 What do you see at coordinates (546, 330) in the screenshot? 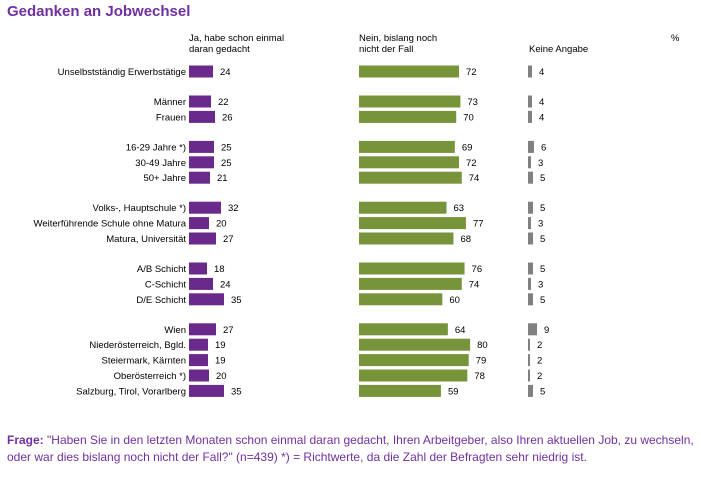
I see `value-label-na: 9` at bounding box center [546, 330].